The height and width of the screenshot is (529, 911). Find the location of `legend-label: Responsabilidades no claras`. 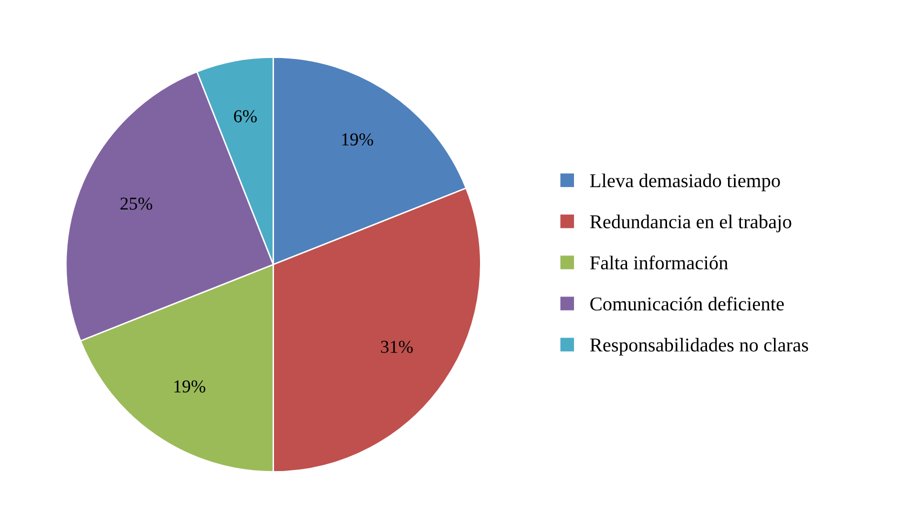

legend-label: Responsabilidades no claras is located at coordinates (699, 347).